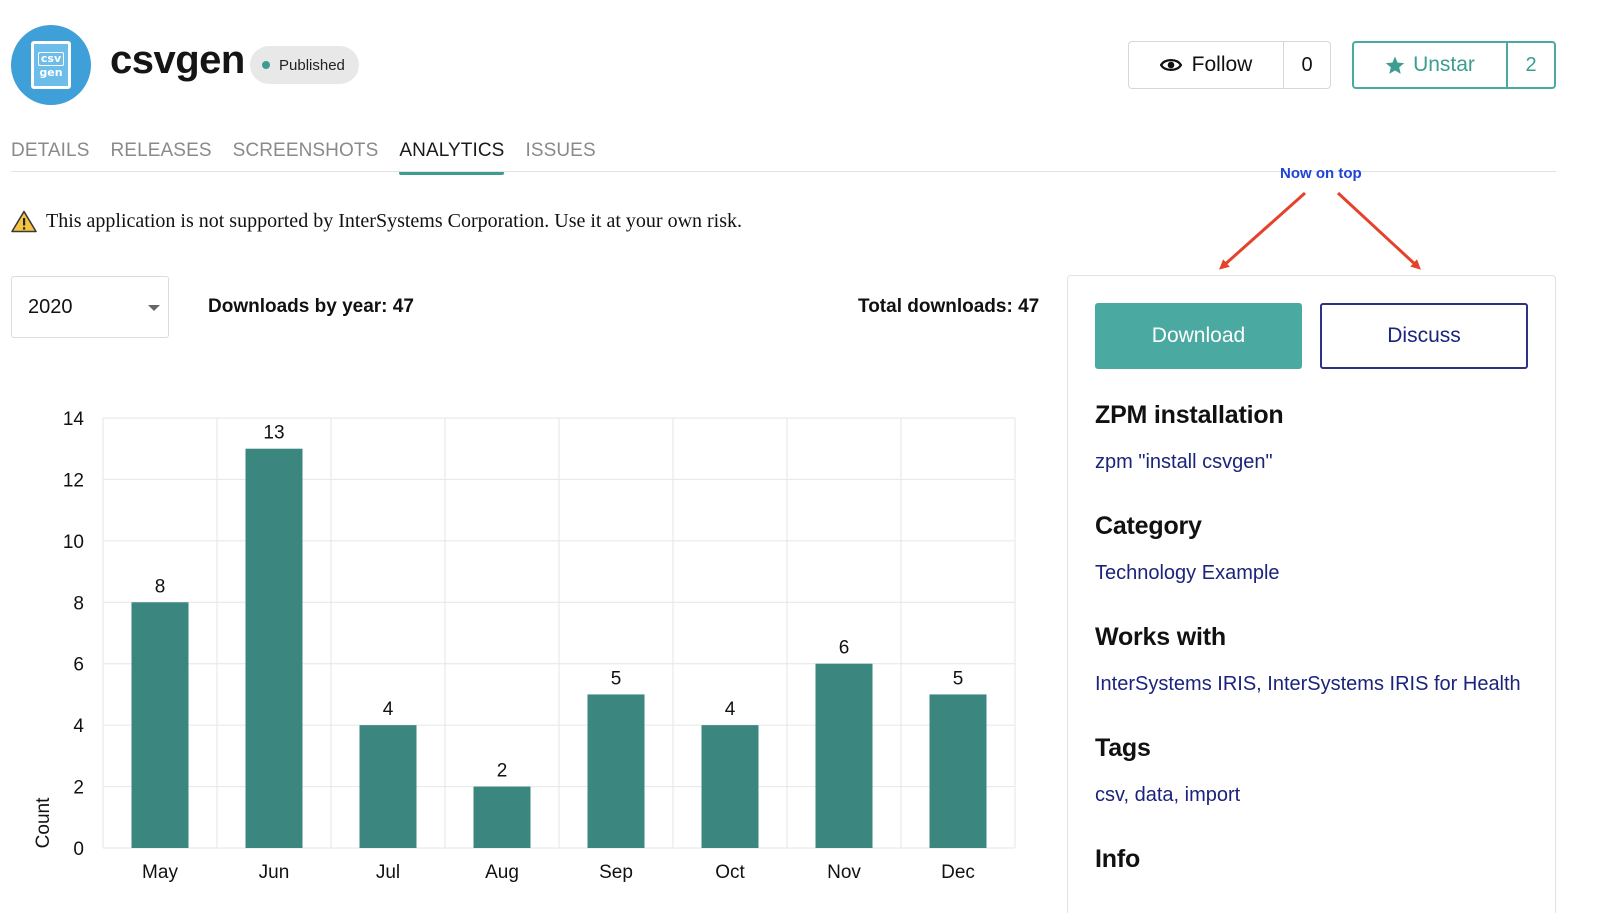 This screenshot has width=1600, height=913. What do you see at coordinates (844, 872) in the screenshot?
I see `x-tick-label: Nov` at bounding box center [844, 872].